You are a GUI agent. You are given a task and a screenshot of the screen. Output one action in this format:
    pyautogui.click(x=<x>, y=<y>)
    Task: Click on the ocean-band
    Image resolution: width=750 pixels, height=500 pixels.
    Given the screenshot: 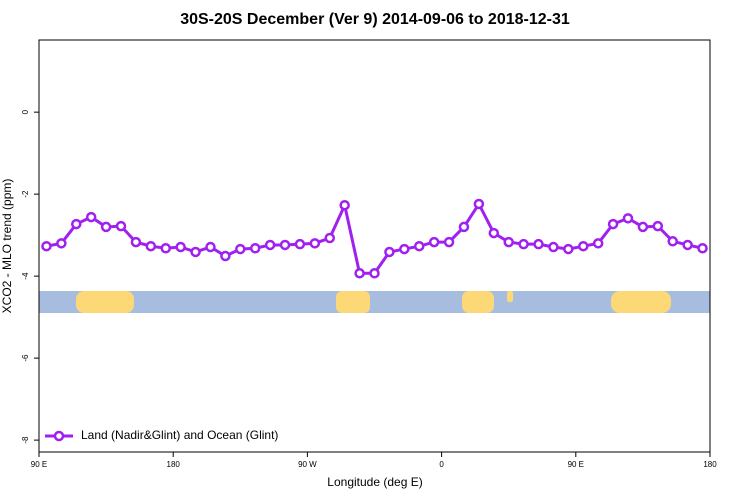 What is the action you would take?
    pyautogui.click(x=374, y=302)
    